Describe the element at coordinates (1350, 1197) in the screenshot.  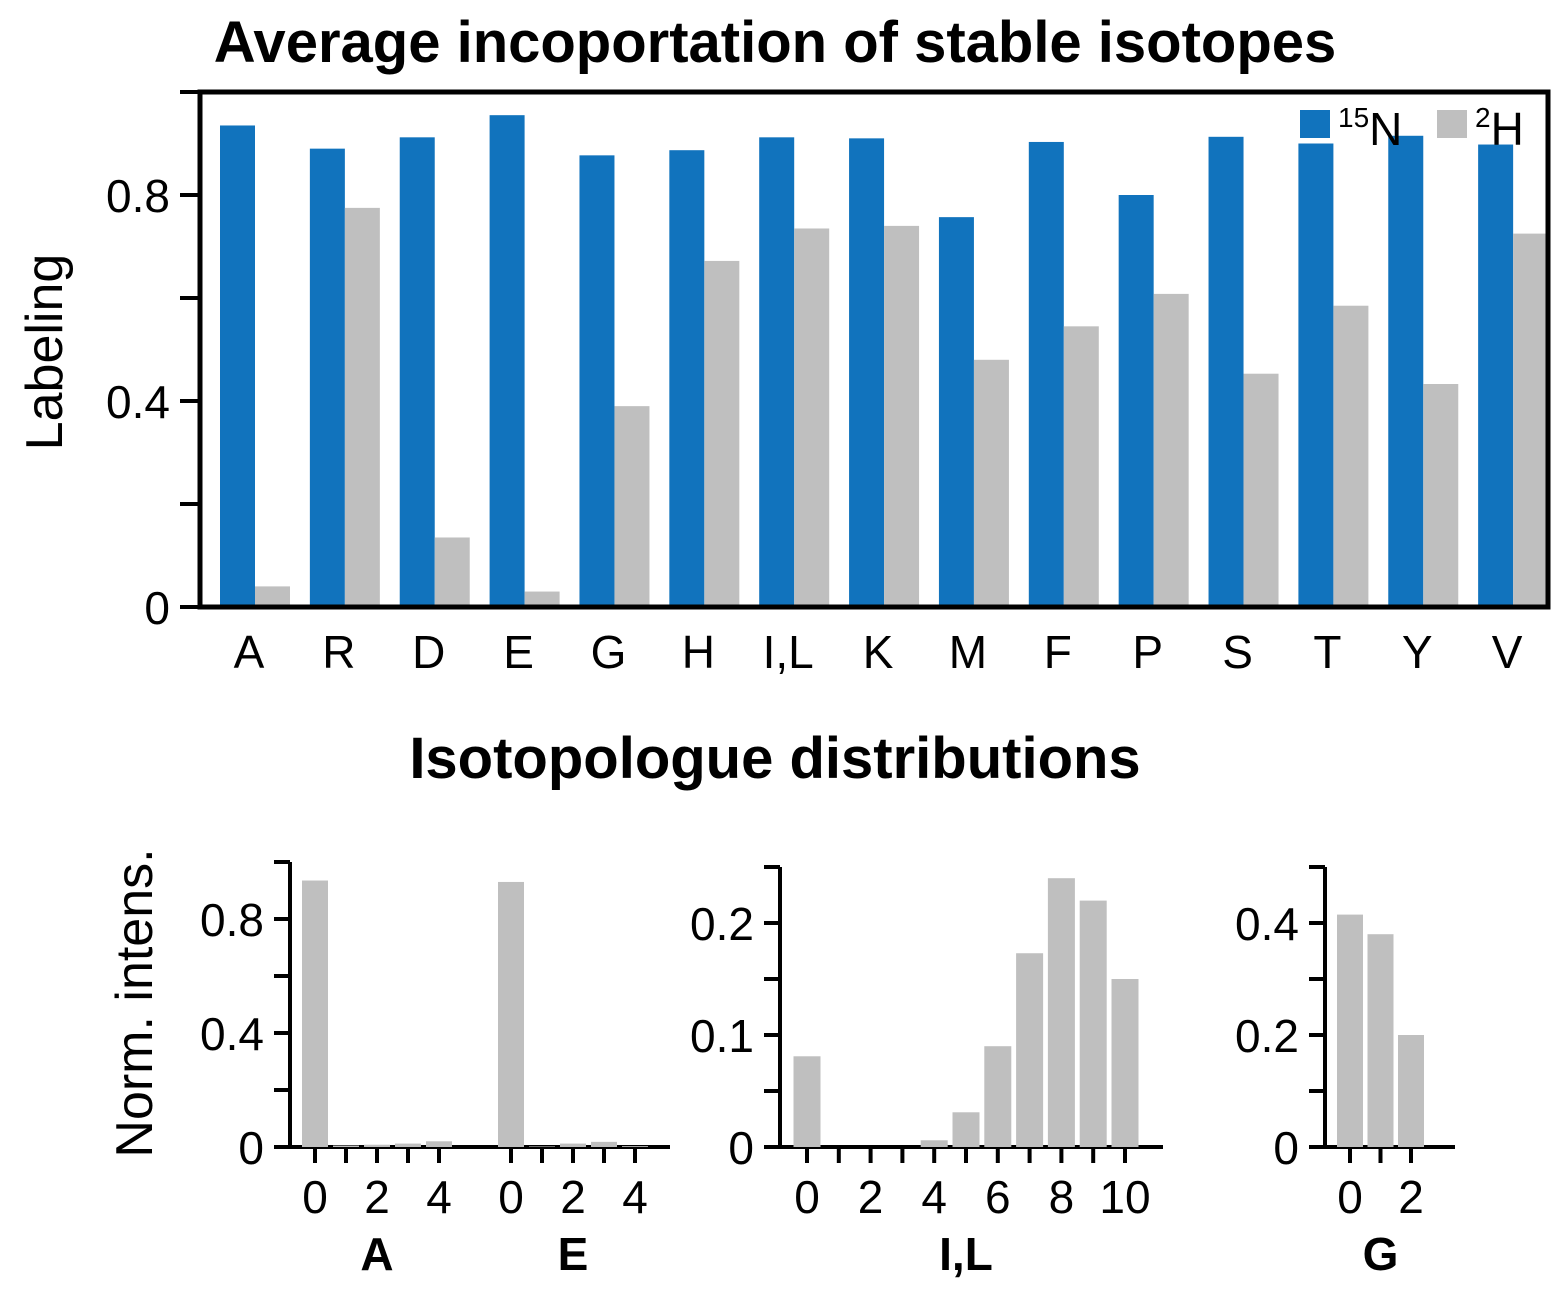
I see `sub-g-xtick-label-G-0: 0` at that location.